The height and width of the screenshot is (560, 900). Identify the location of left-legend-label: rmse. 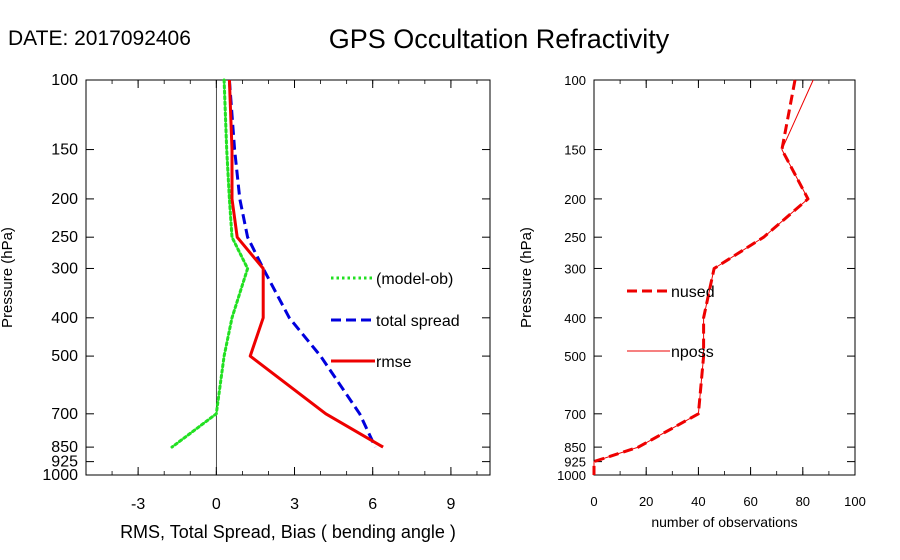
(394, 362).